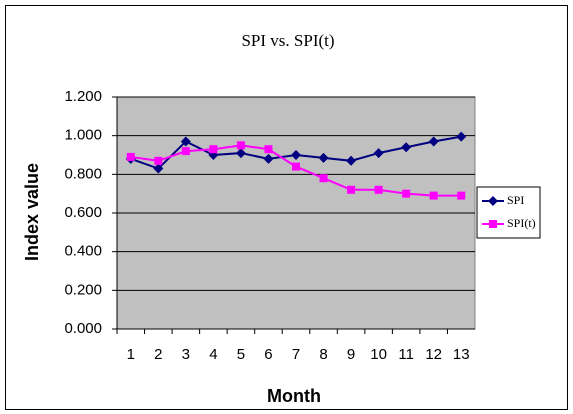 The image size is (573, 414). I want to click on x-tick-label: 6, so click(268, 354).